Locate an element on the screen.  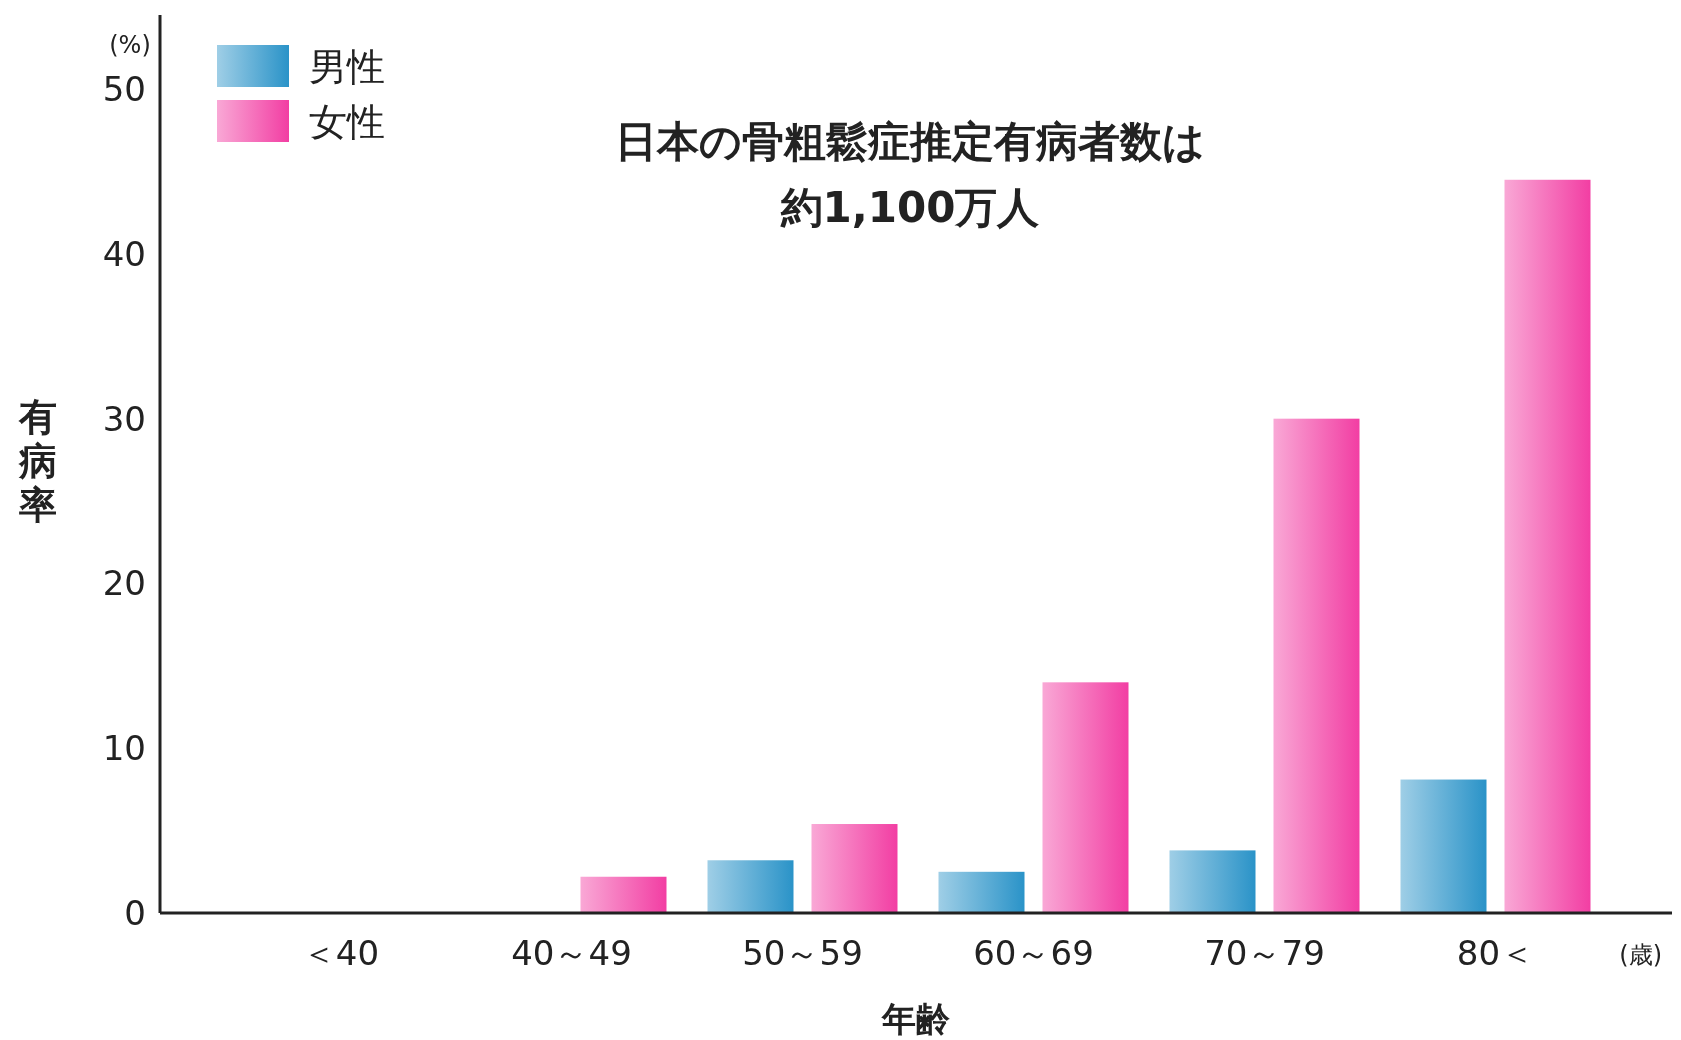
text: 約1,100万人 is located at coordinates (909, 207).